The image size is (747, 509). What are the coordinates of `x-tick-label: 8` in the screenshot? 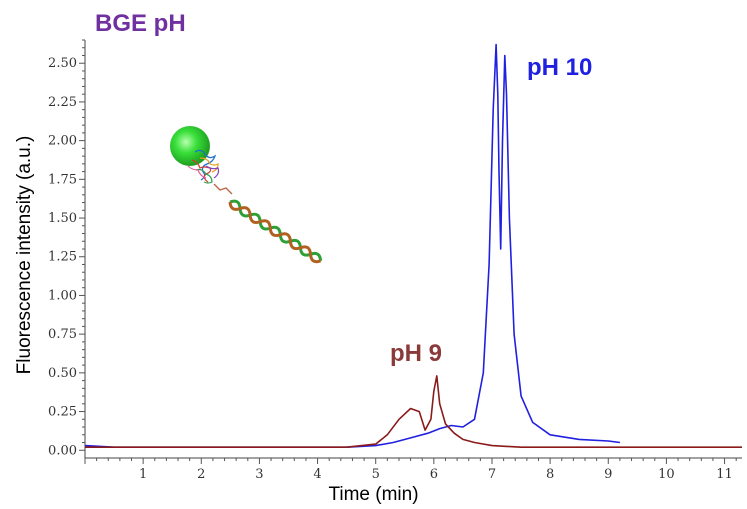 It's located at (550, 474).